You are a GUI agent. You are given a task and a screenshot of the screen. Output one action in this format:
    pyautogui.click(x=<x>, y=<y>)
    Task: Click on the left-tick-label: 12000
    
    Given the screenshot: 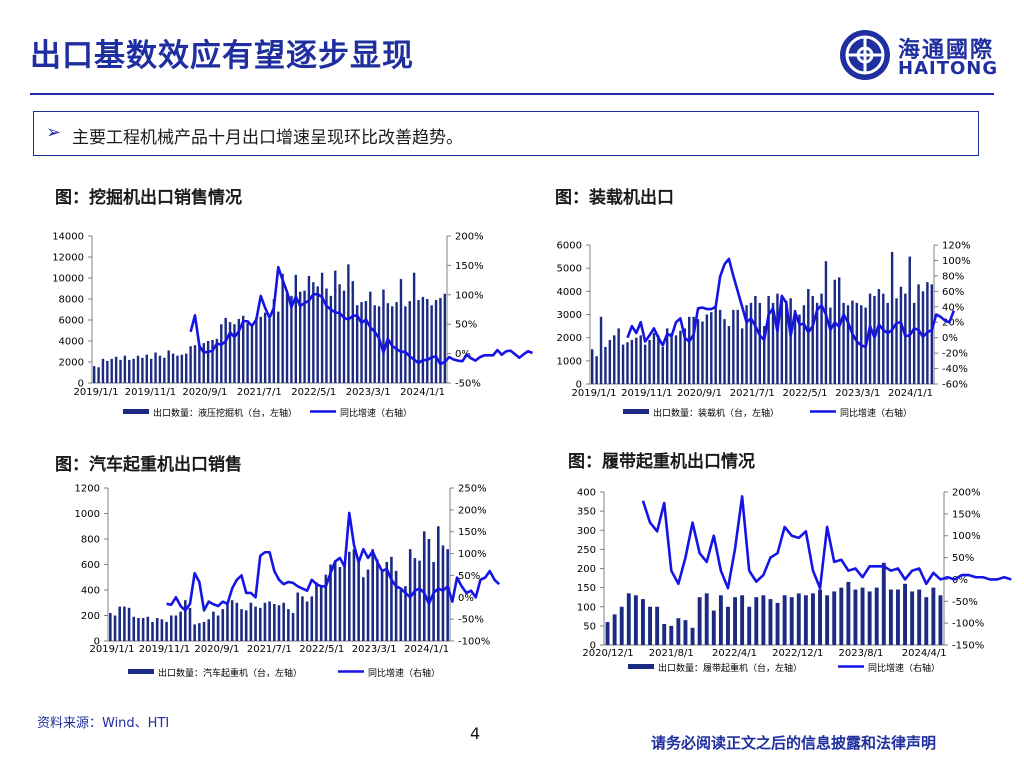 What is the action you would take?
    pyautogui.click(x=68, y=258)
    